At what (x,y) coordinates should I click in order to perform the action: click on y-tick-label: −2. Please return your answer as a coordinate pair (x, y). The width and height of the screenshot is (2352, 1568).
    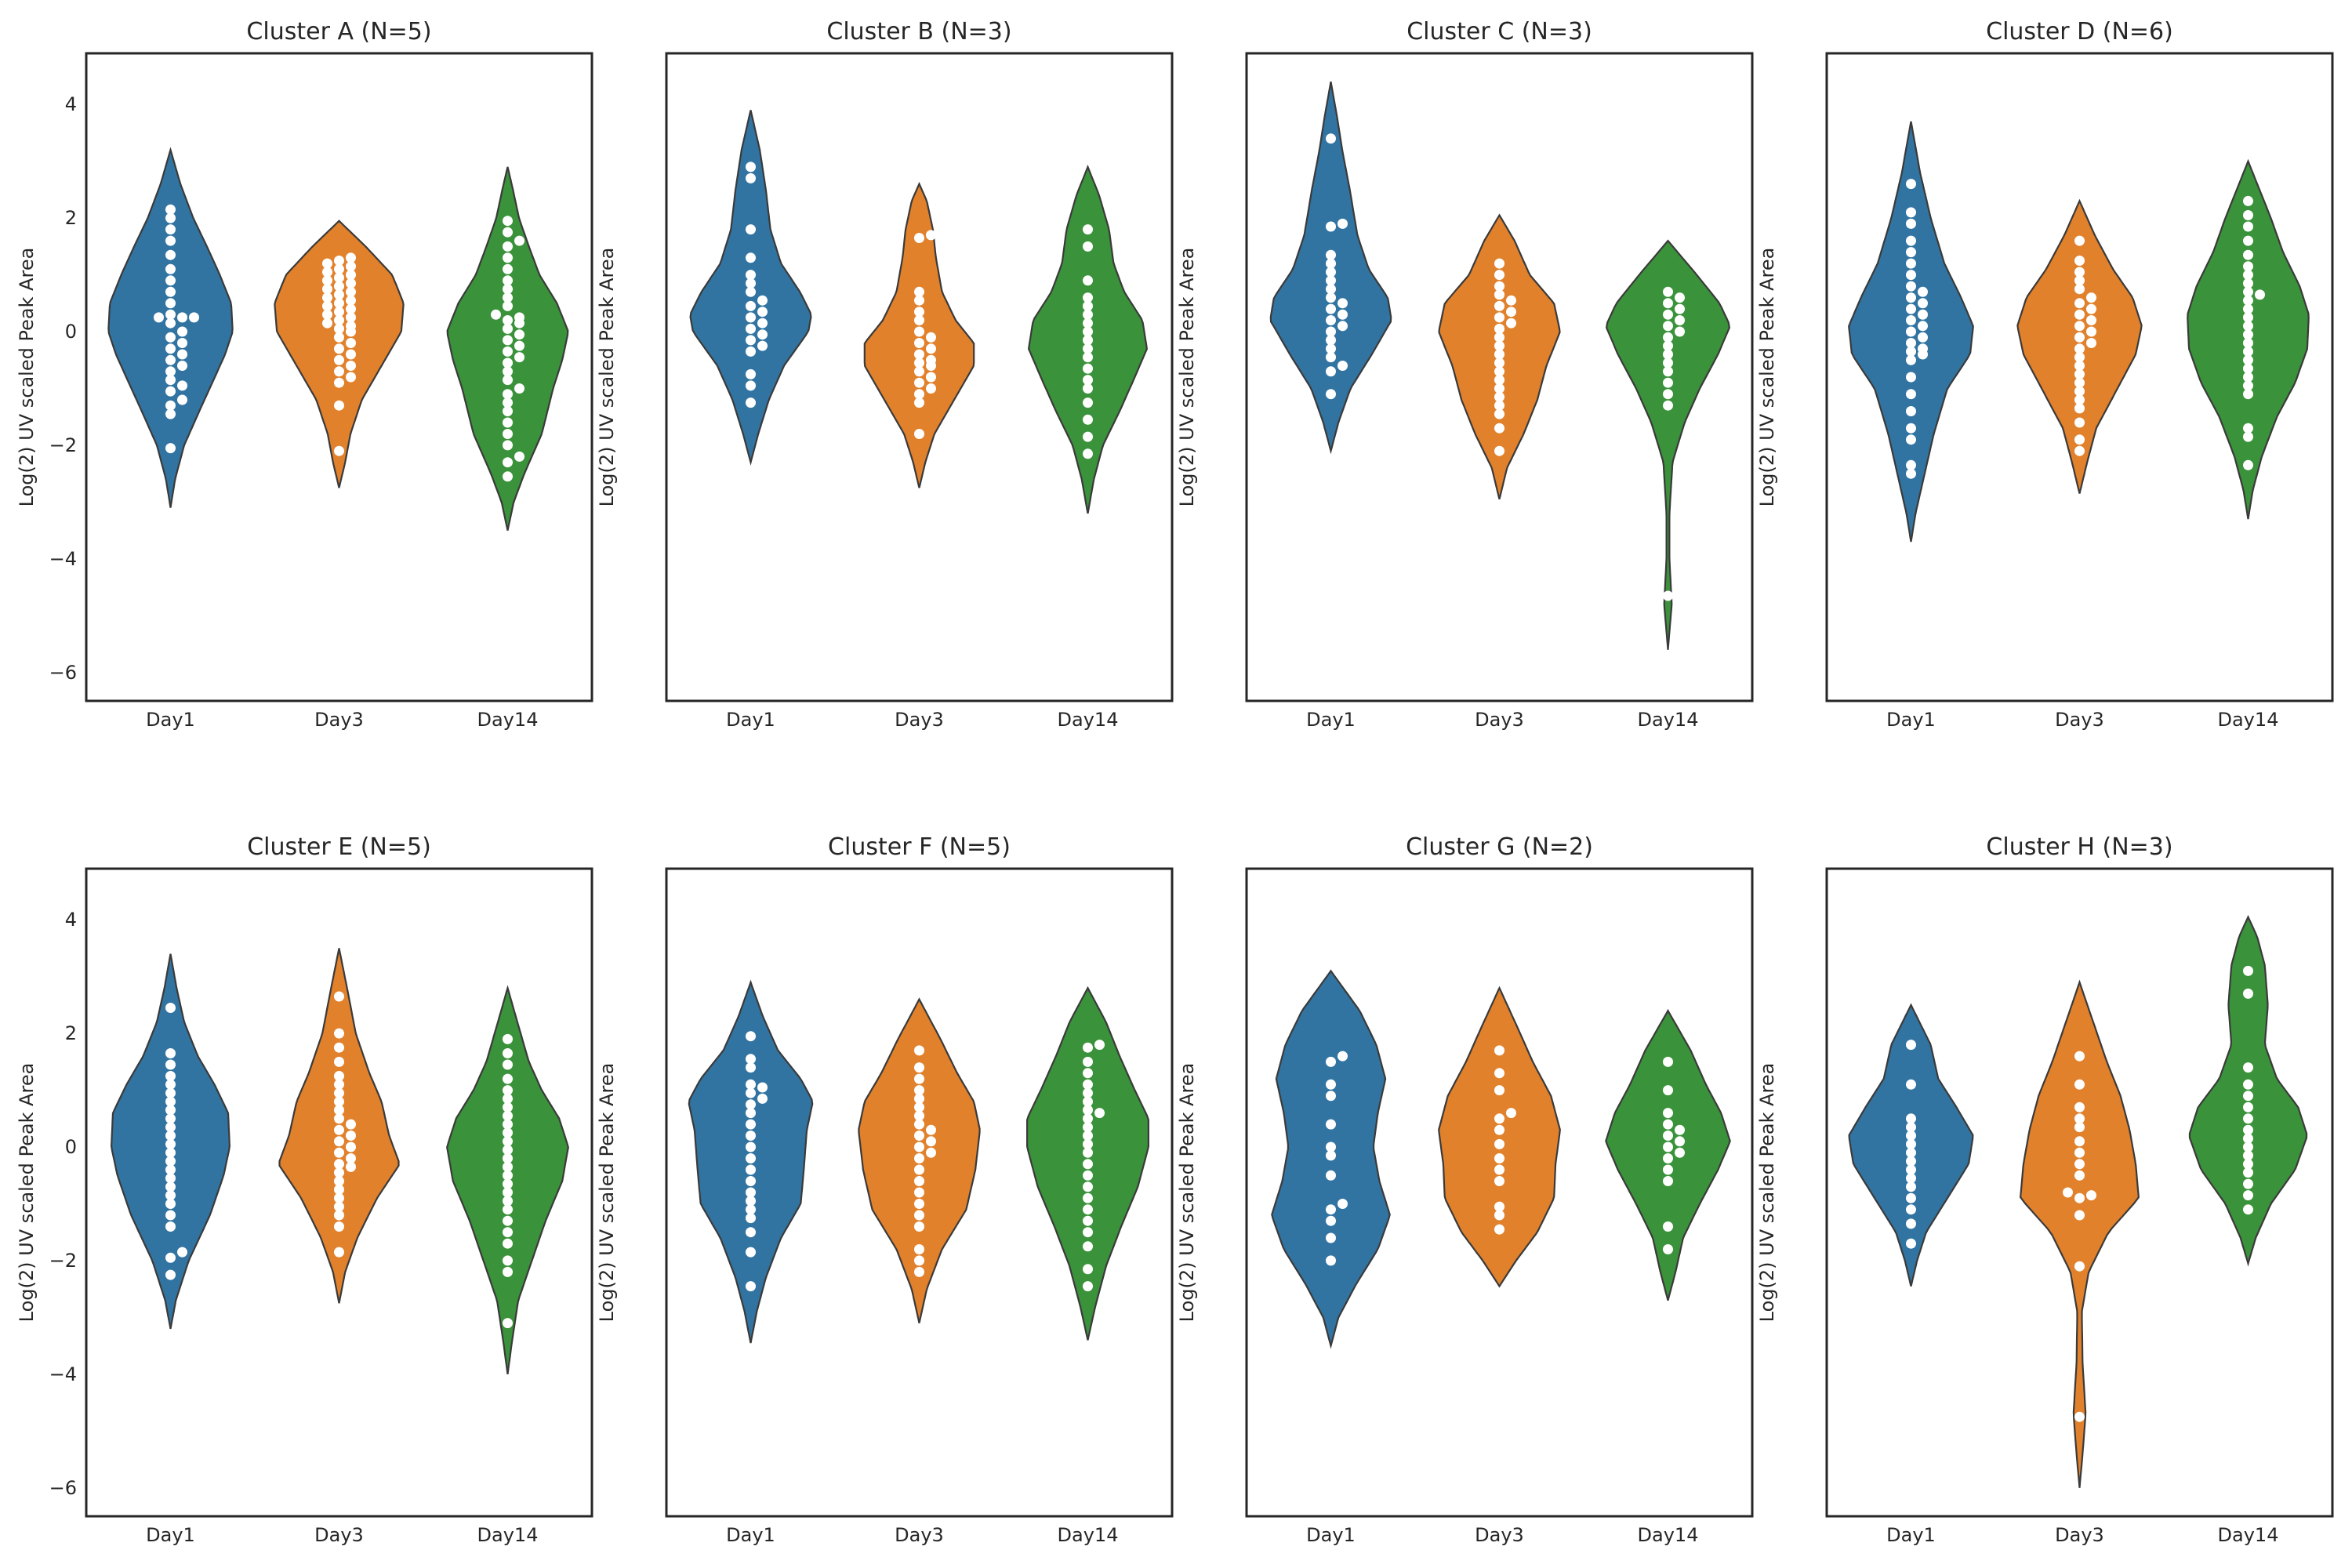
    Looking at the image, I should click on (63, 1261).